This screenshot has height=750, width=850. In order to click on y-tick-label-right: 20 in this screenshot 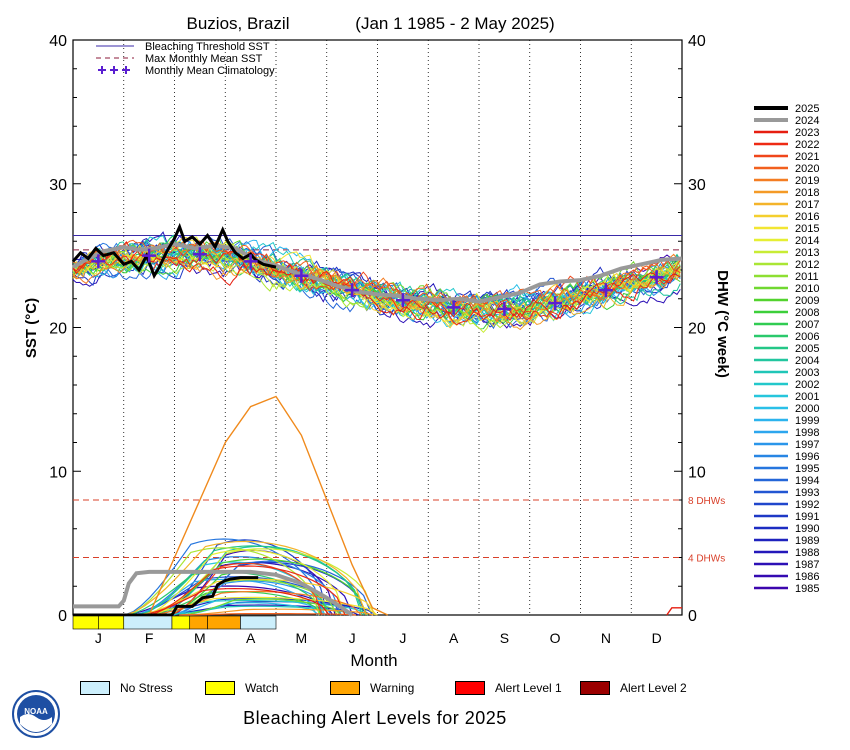, I will do `click(697, 329)`.